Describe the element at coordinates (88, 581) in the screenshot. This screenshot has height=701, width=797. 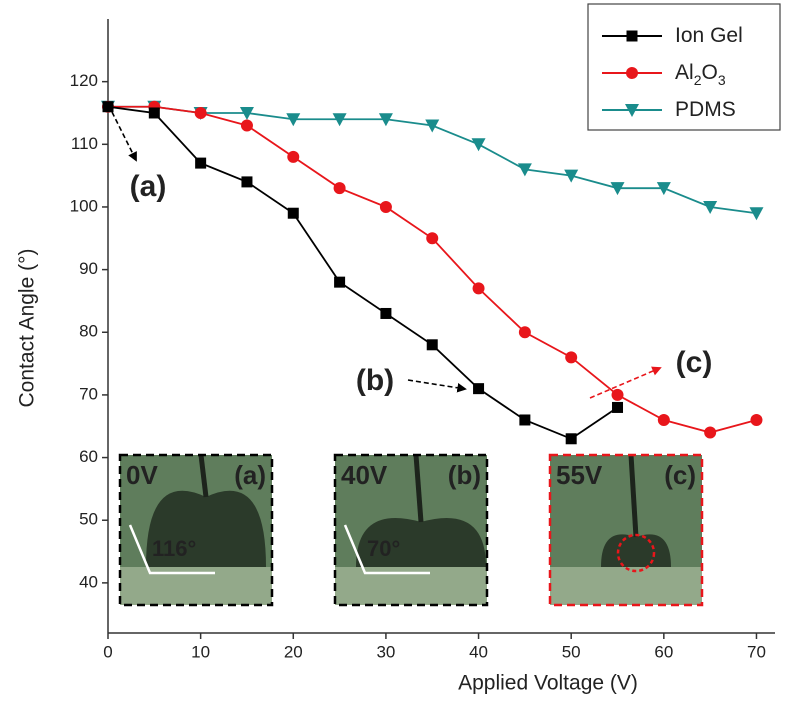
I see `y-tick-label: 40` at that location.